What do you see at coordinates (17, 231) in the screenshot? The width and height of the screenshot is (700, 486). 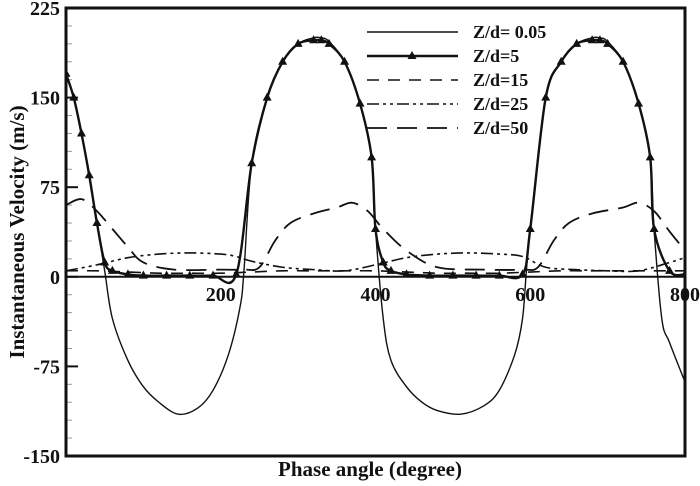 I see `y-axis-title: Instantaneous Velocity (m/s)` at bounding box center [17, 231].